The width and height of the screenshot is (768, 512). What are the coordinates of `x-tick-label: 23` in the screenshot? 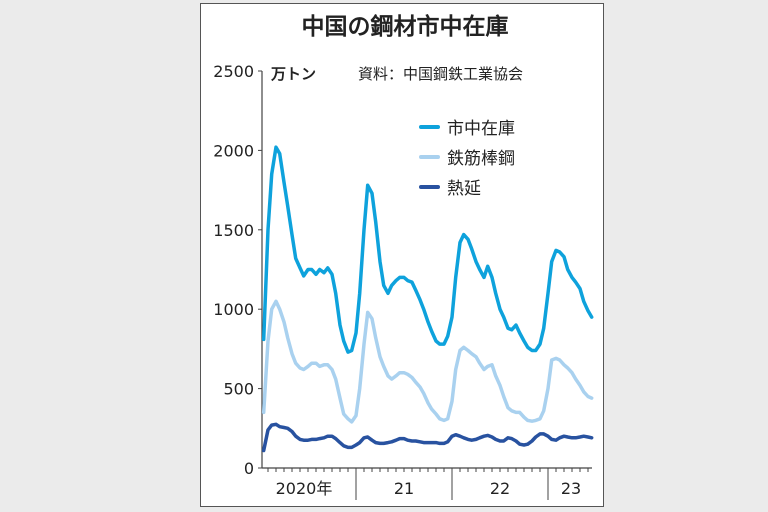 It's located at (571, 488).